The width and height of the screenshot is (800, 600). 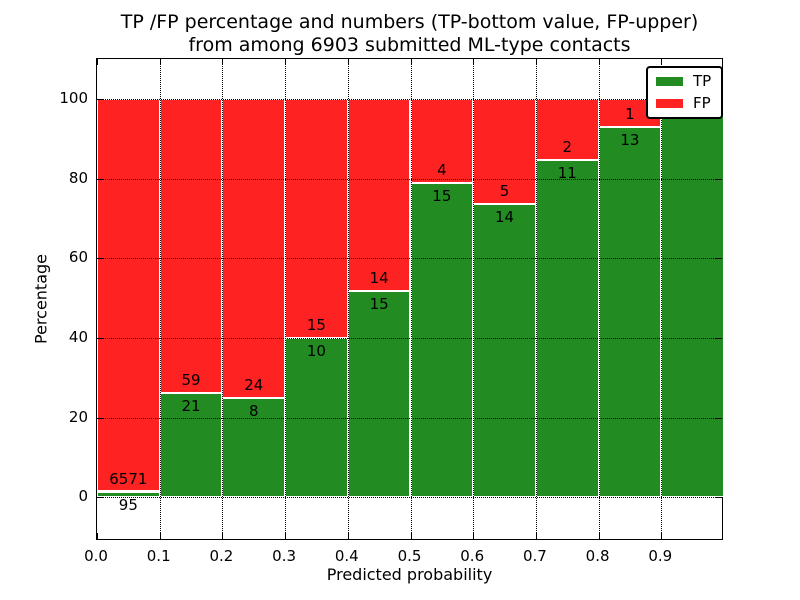 I want to click on x-tick-label: 0.7, so click(x=534, y=556).